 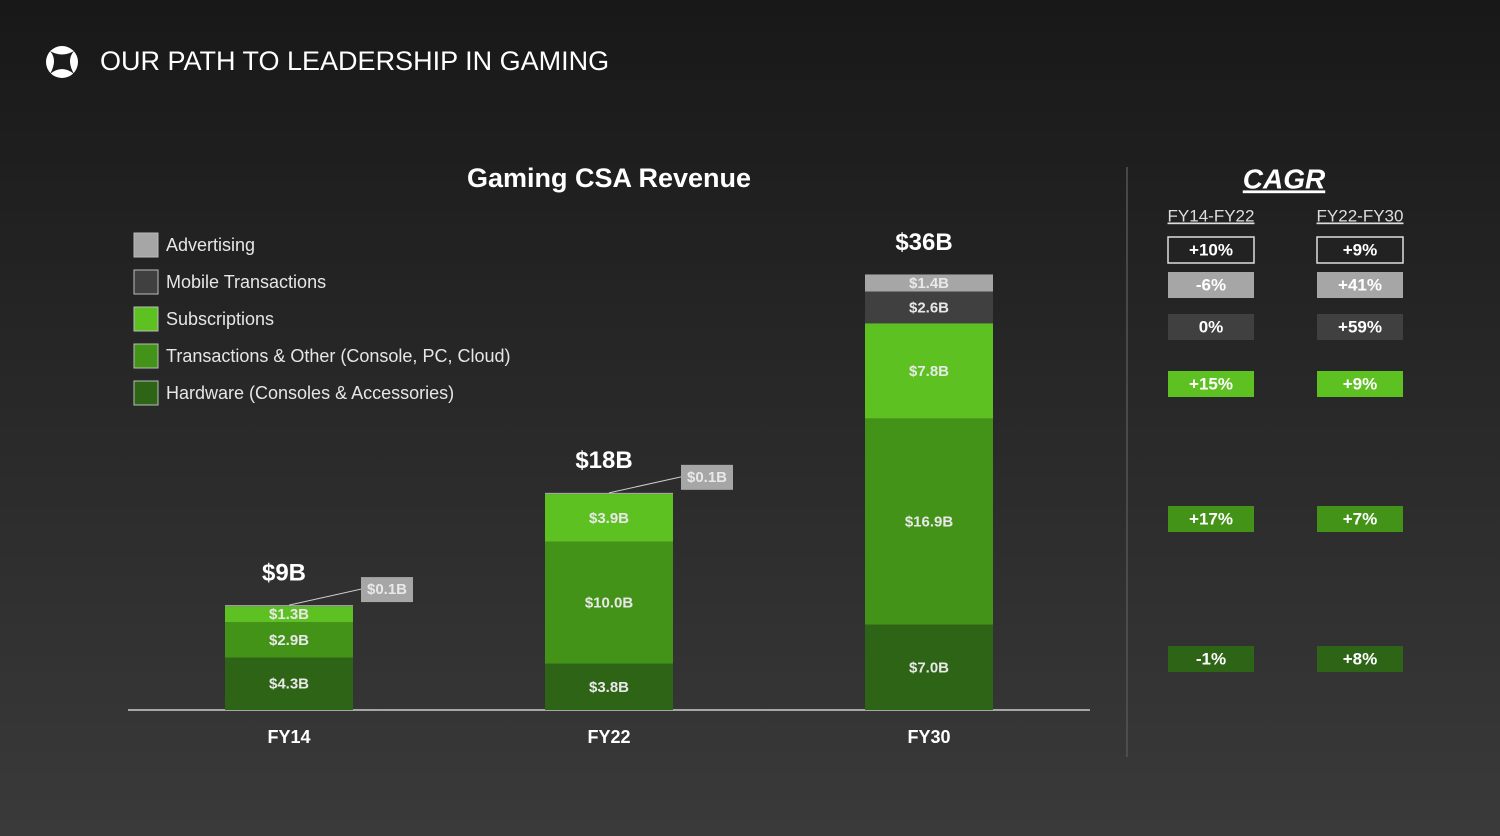 I want to click on cagr-value: +15%, so click(x=1211, y=383).